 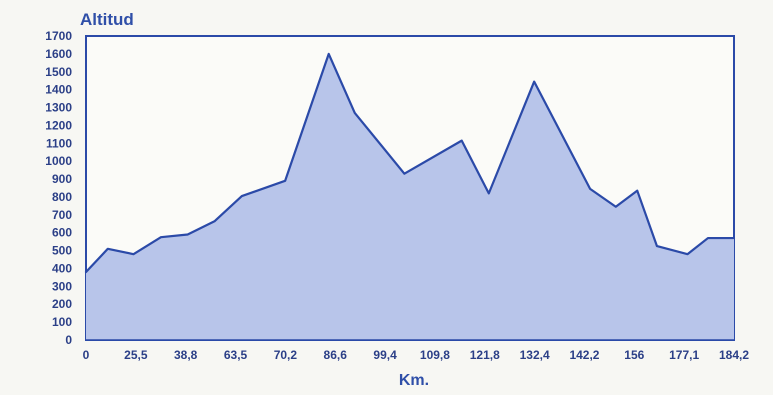 What do you see at coordinates (86, 355) in the screenshot?
I see `x-tick-label: 0` at bounding box center [86, 355].